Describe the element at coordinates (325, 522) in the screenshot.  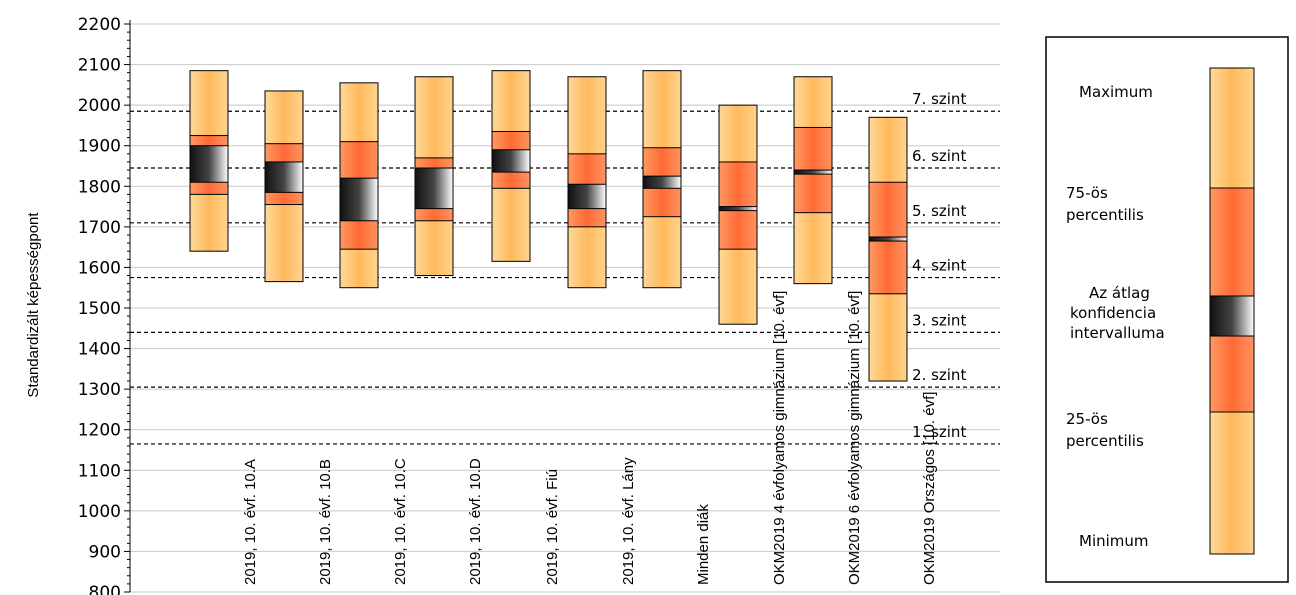
I see `category-label: 2019, 10. évf. 10.B` at that location.